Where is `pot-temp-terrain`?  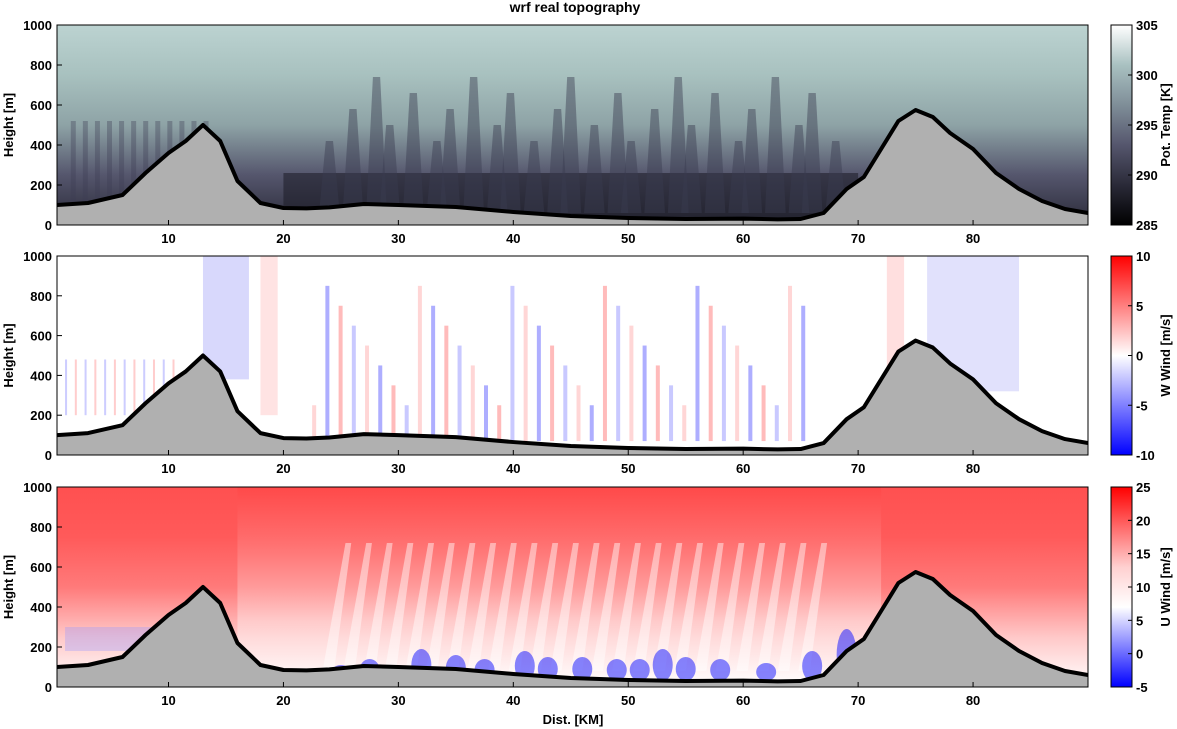
pot-temp-terrain is located at coordinates (572, 166).